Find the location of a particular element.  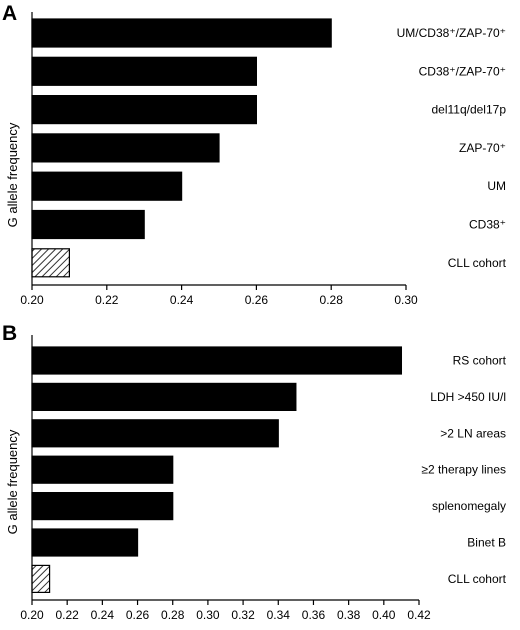

panel-a-letter: A is located at coordinates (9, 13).